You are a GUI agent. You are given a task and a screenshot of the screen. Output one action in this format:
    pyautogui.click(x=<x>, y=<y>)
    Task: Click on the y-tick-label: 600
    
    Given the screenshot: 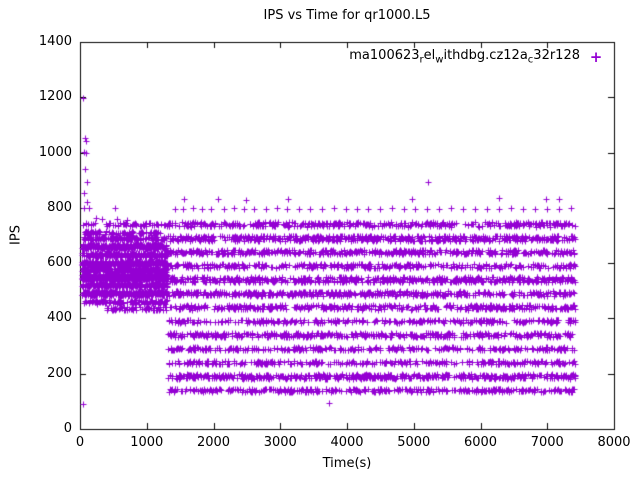 What is the action you would take?
    pyautogui.click(x=59, y=263)
    